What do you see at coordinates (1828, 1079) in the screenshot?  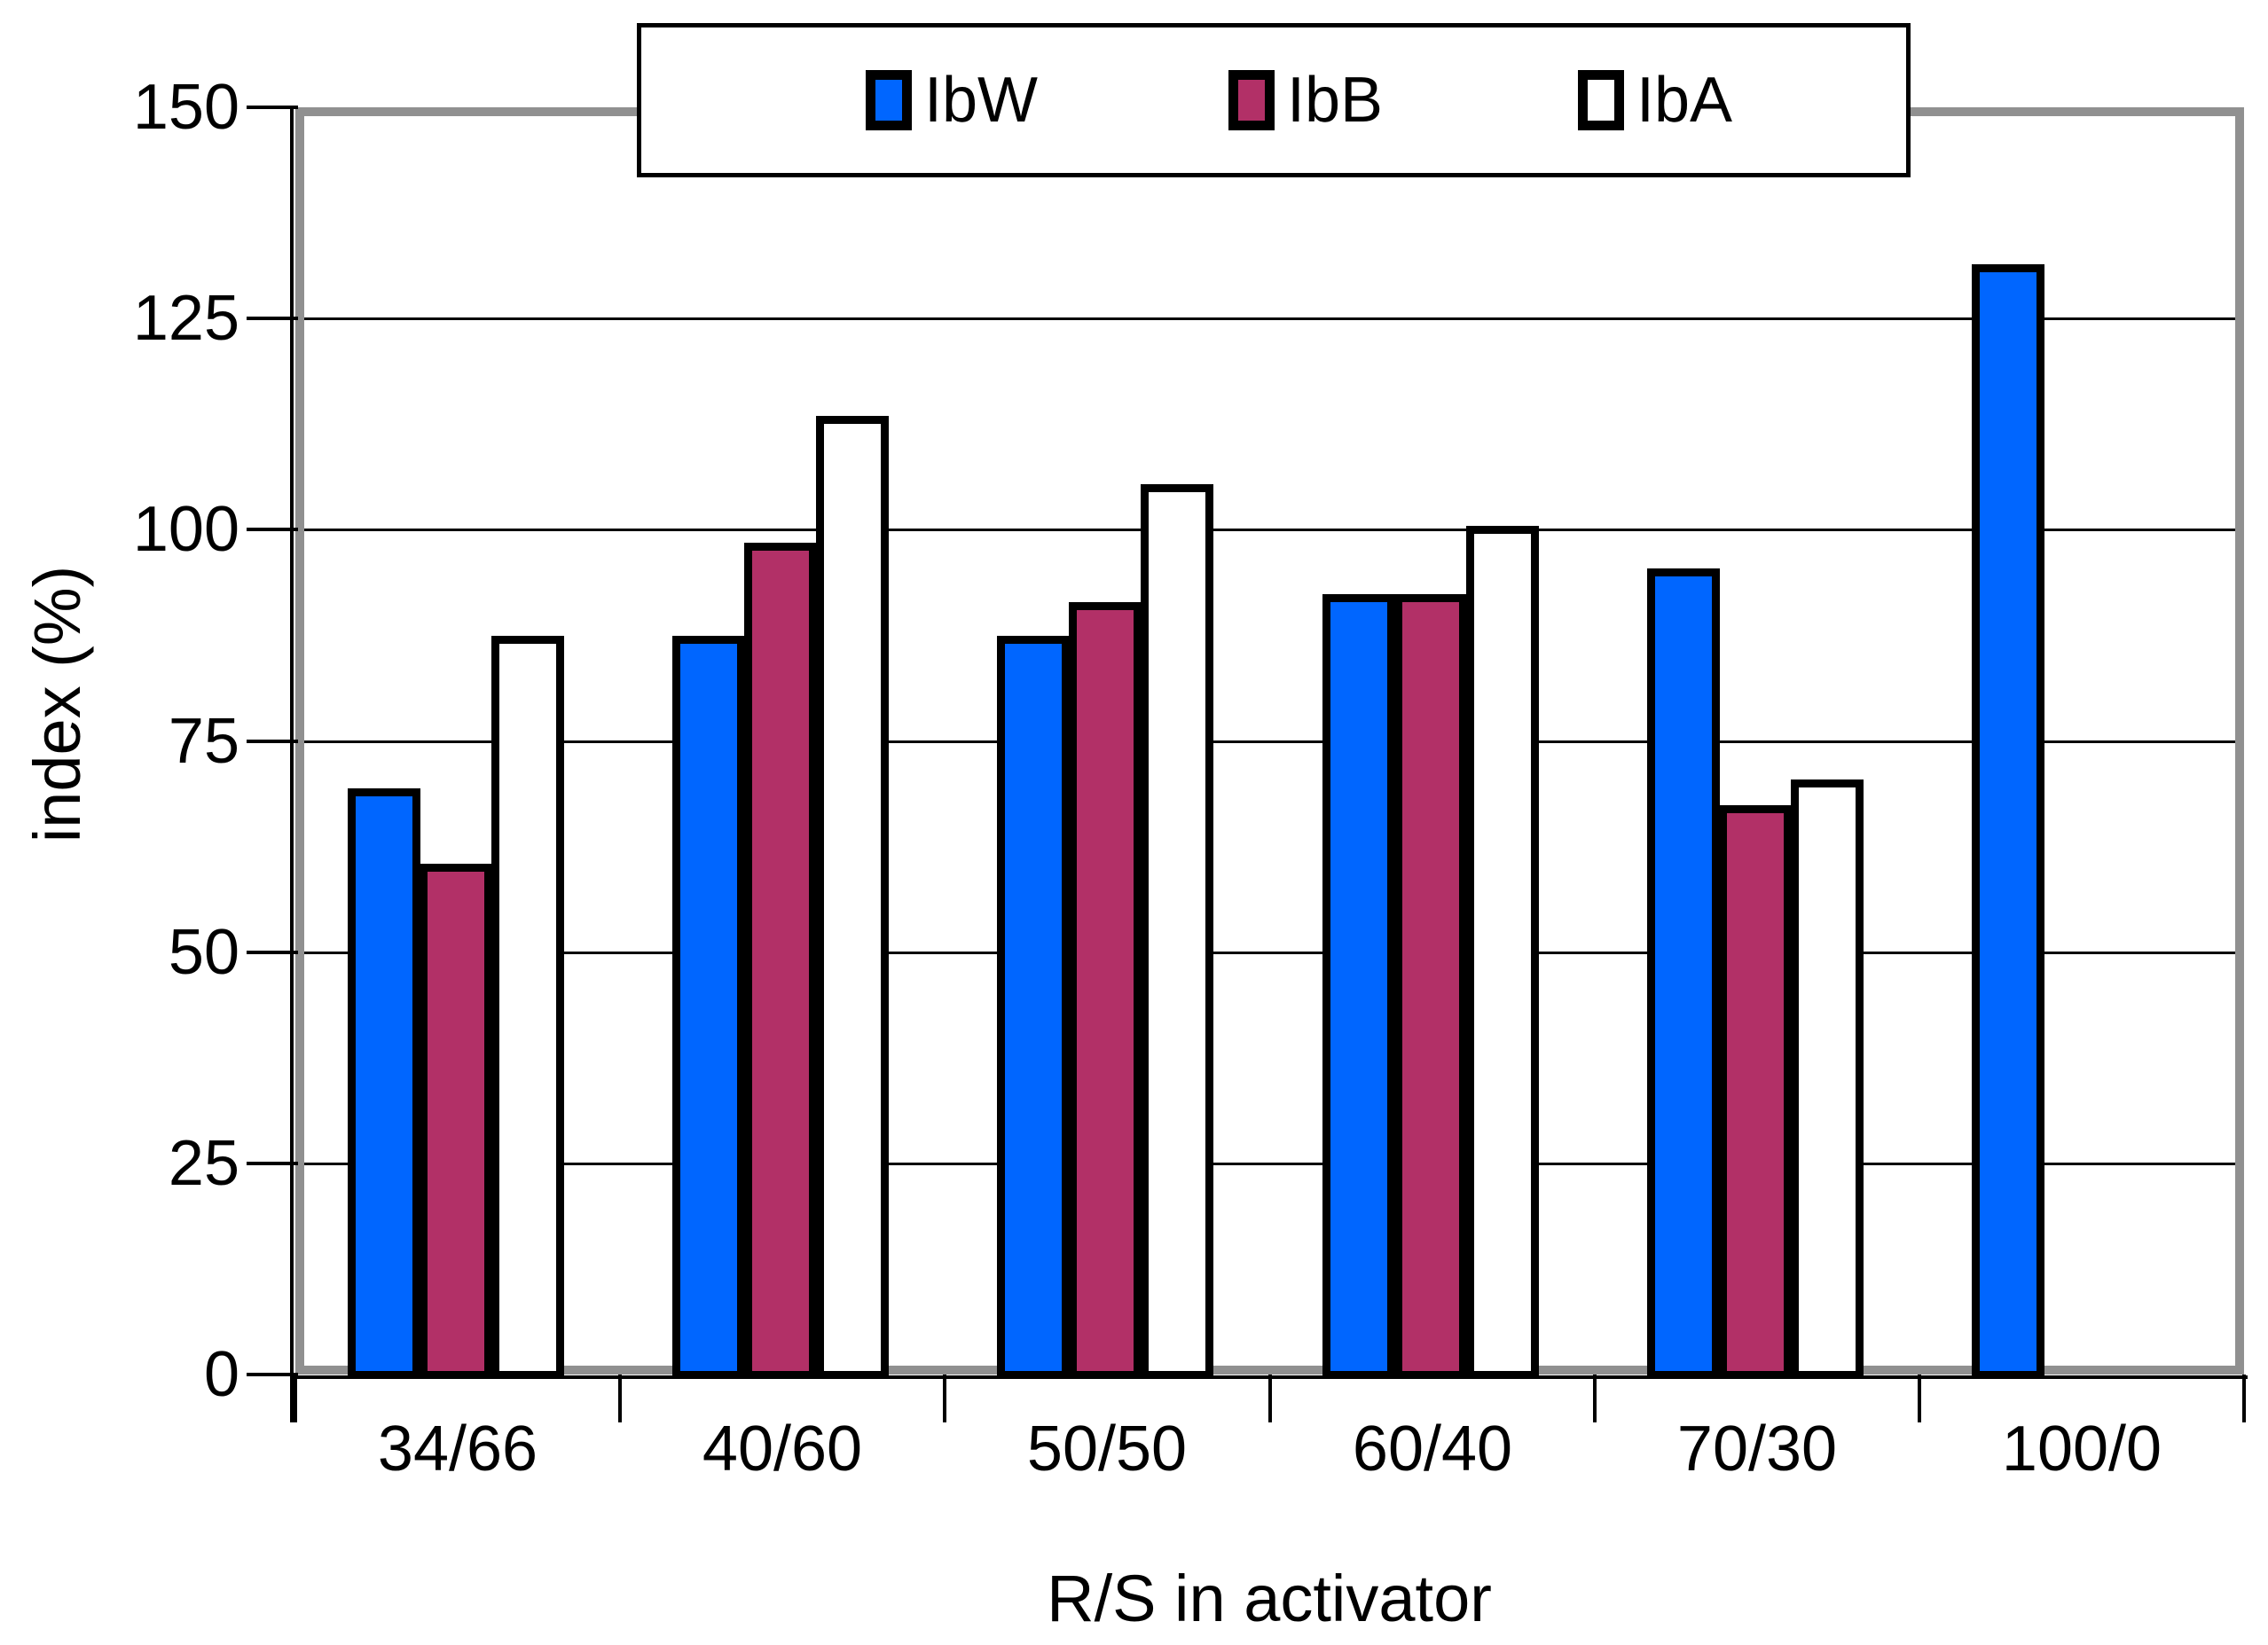 I see `bar-IbA-70/30` at bounding box center [1828, 1079].